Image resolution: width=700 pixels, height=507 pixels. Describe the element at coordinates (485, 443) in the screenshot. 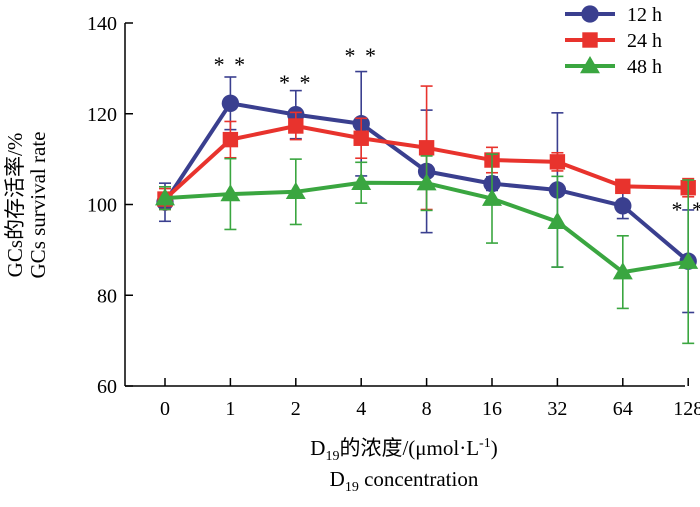

I see `x-axis-title-cn-superscript: -1` at that location.